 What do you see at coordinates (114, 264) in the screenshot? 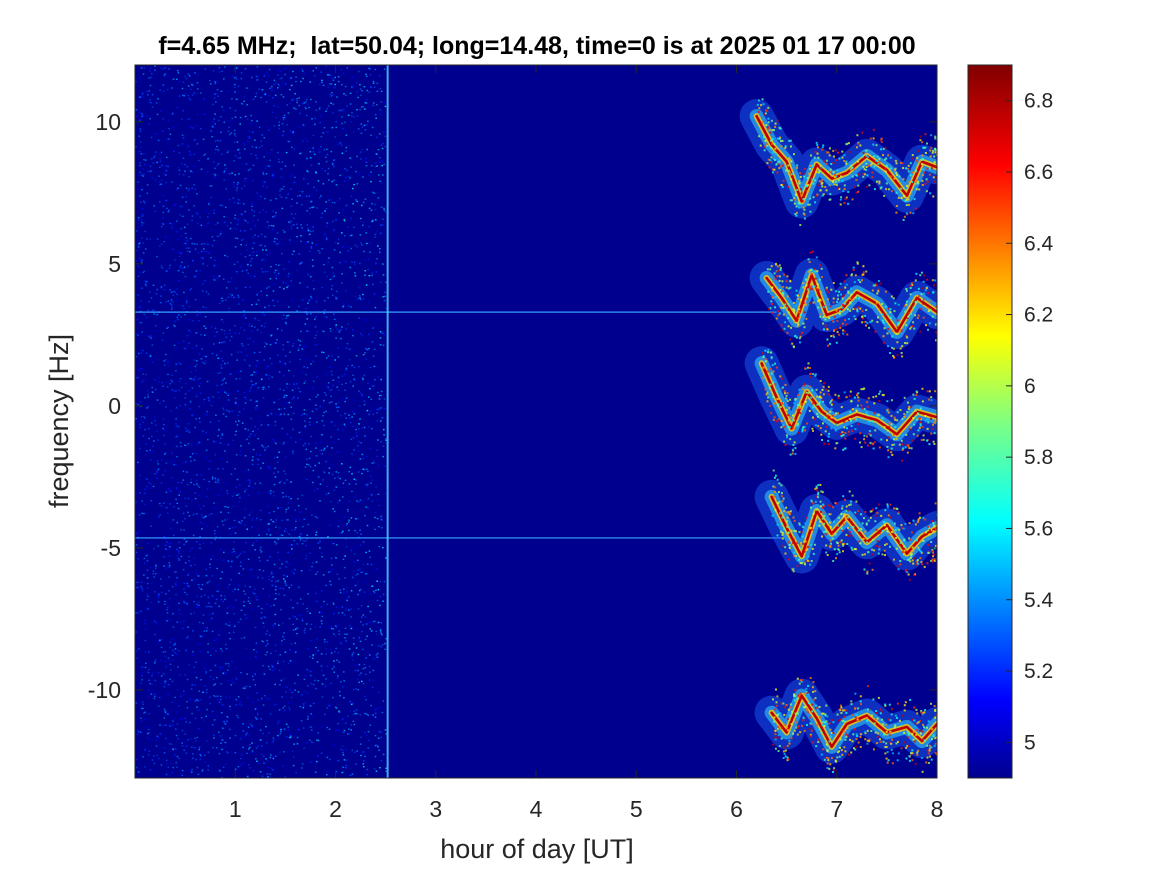
I see `y-tick-label: 5` at bounding box center [114, 264].